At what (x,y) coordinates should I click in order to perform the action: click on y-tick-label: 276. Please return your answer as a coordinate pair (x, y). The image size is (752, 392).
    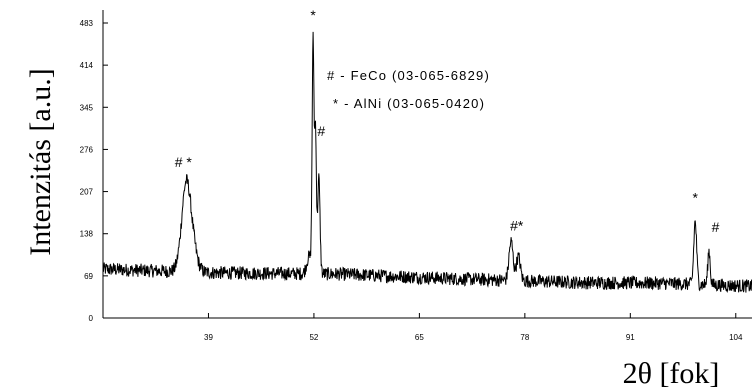
    Looking at the image, I should click on (87, 149).